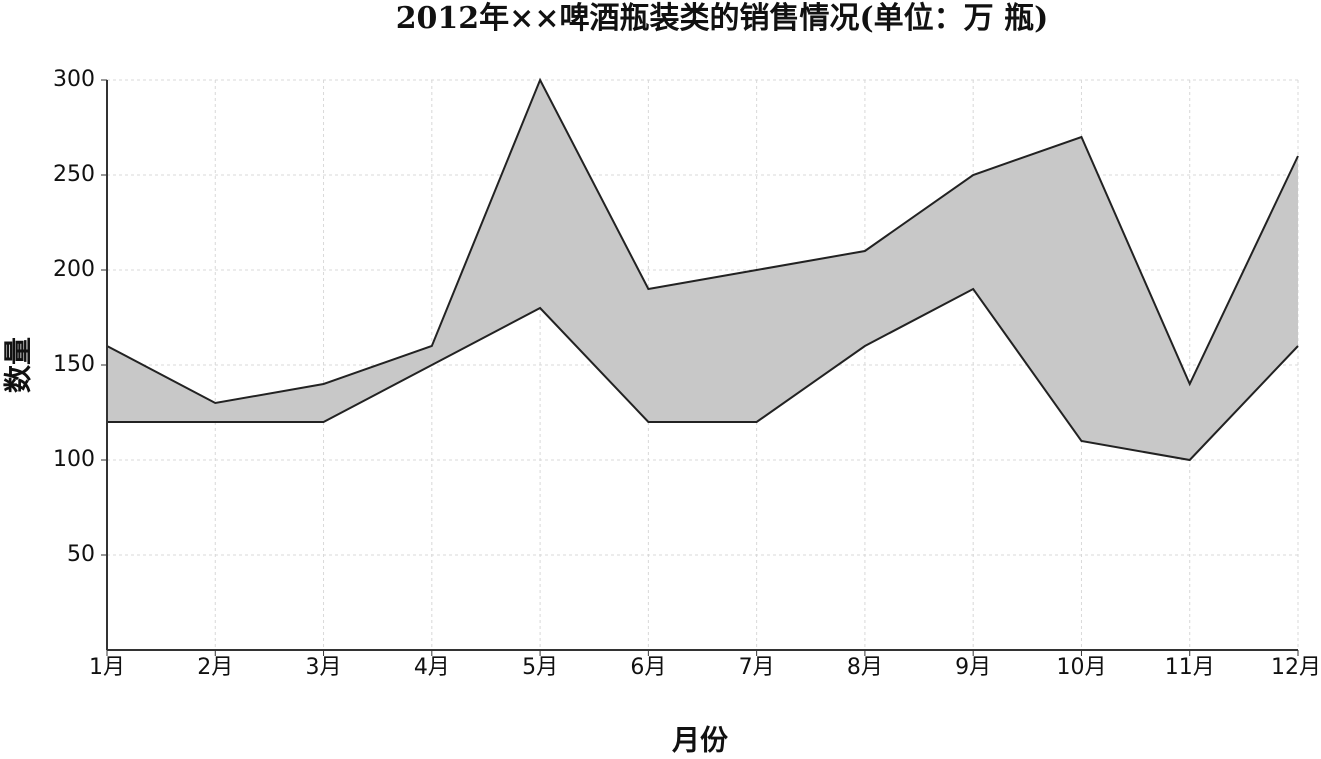  What do you see at coordinates (74, 79) in the screenshot?
I see `y-tick-label: 300` at bounding box center [74, 79].